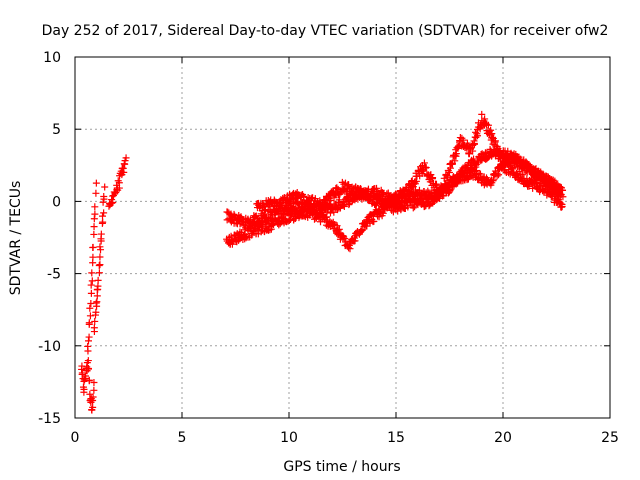 The height and width of the screenshot is (480, 640). What do you see at coordinates (182, 438) in the screenshot?
I see `x-tick-label: 5` at bounding box center [182, 438].